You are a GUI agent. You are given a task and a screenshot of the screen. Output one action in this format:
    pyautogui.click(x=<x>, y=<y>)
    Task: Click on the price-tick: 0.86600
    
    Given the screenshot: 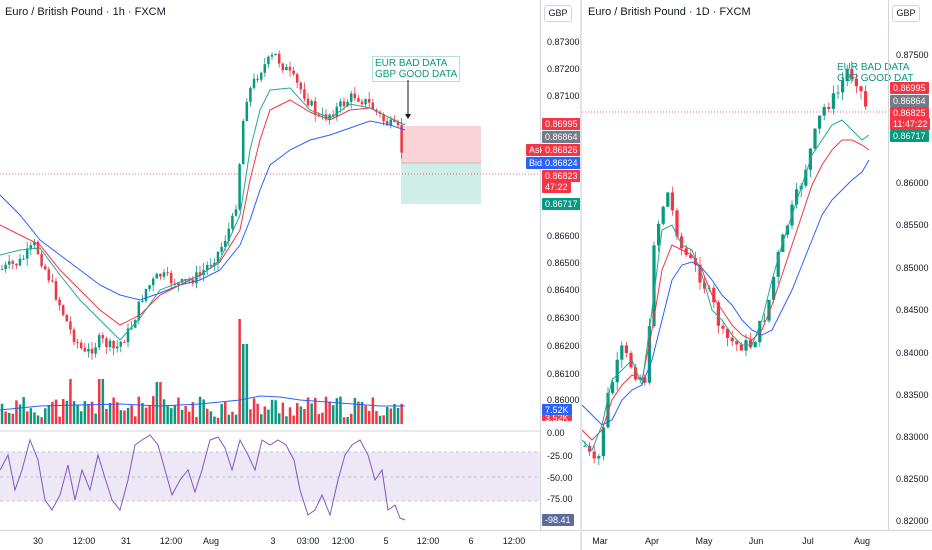 What is the action you would take?
    pyautogui.click(x=563, y=236)
    